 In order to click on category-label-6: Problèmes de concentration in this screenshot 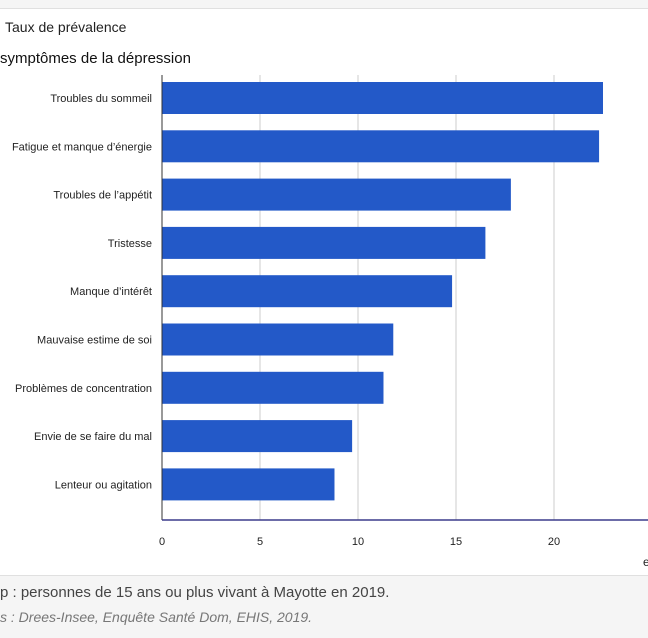, I will do `click(83, 389)`.